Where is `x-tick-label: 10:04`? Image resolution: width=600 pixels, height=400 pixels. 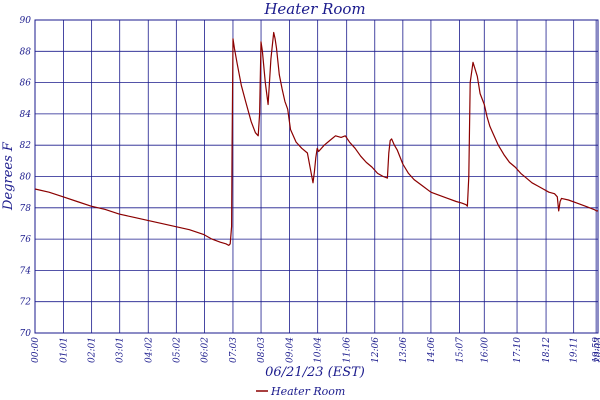 x-tick-label: 10:04 is located at coordinates (319, 350).